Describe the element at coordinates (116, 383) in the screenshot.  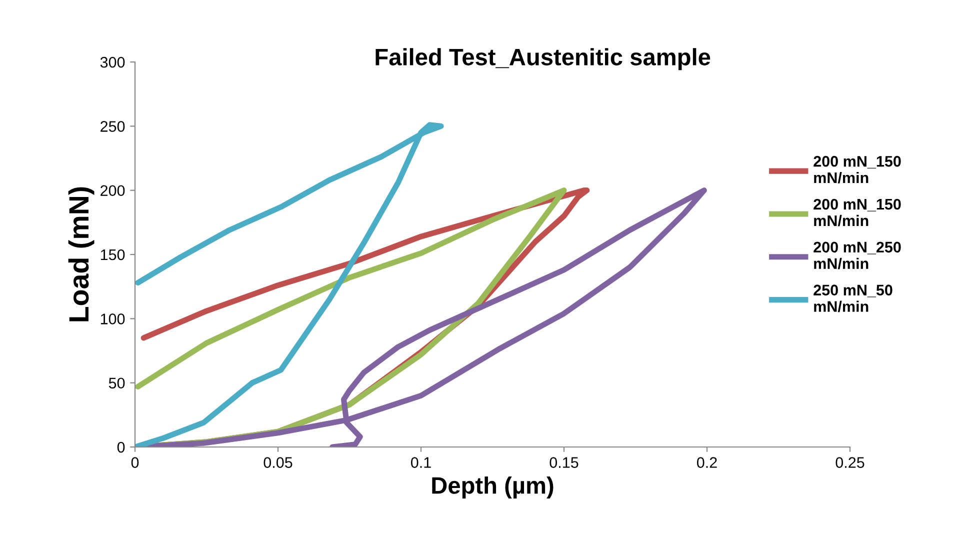
I see `y-tick-label: 50` at that location.